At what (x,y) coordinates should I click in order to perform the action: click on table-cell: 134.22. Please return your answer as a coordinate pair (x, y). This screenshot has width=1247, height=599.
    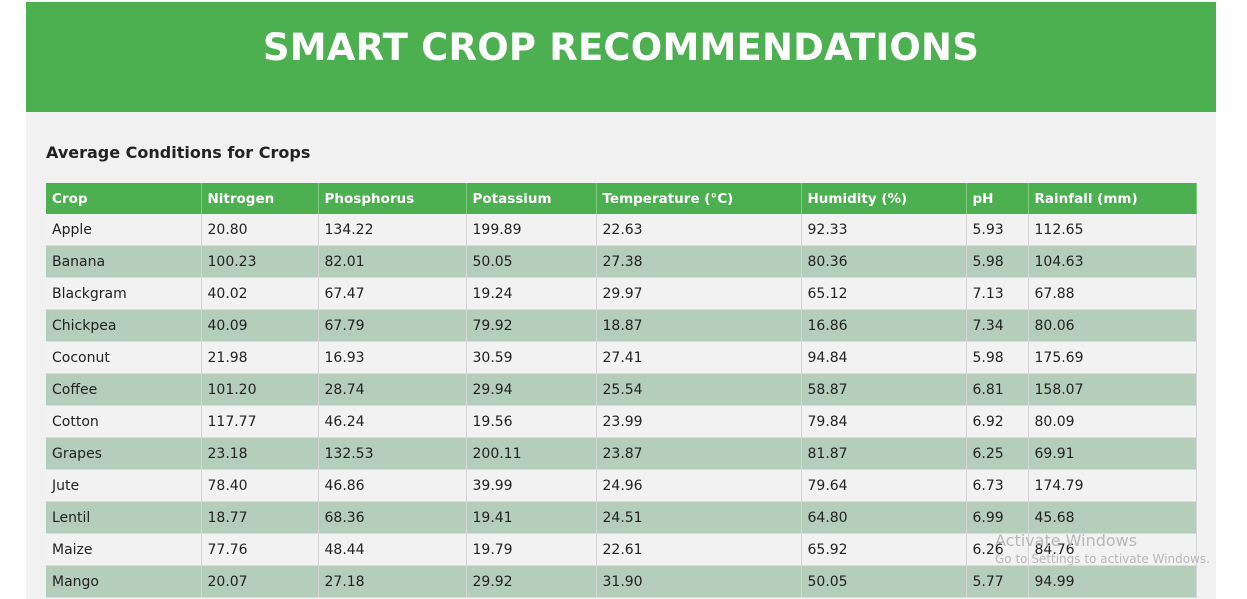
    Looking at the image, I should click on (392, 230).